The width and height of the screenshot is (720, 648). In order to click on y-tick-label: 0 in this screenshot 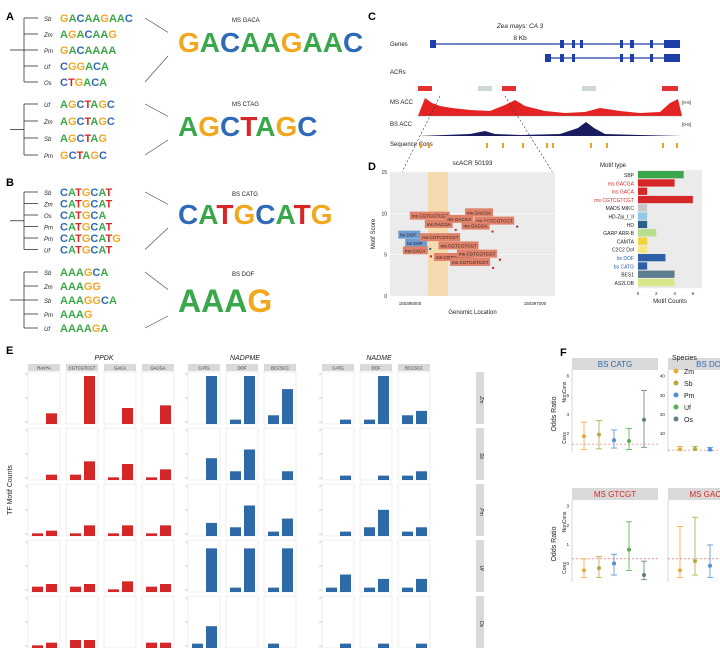, I will do `click(385, 297)`.